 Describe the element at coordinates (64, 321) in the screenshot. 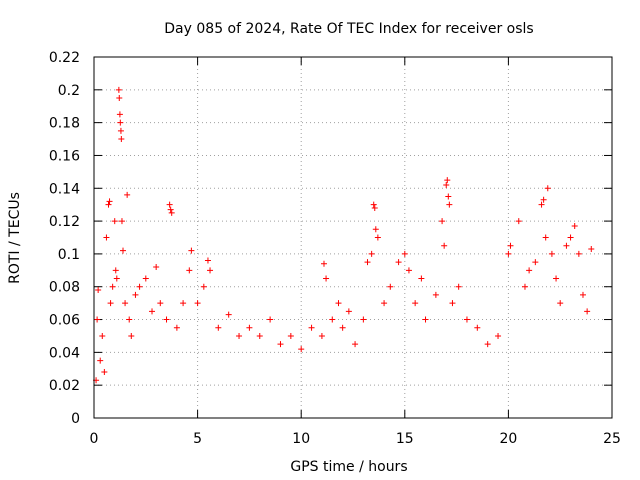

I see `y-tick-label: 0.06` at that location.